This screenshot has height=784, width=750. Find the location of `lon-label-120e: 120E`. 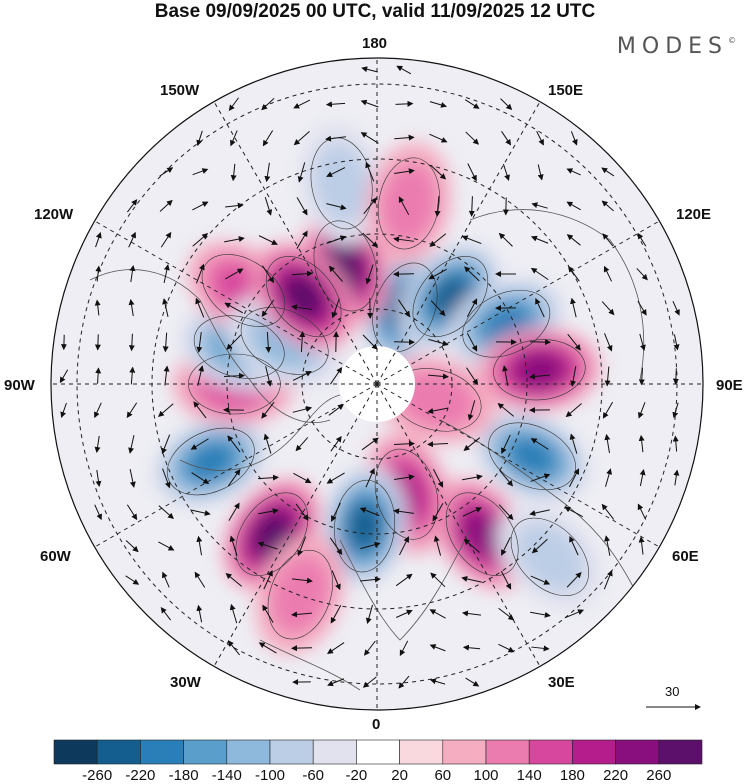

lon-label-120e: 120E is located at coordinates (693, 214).